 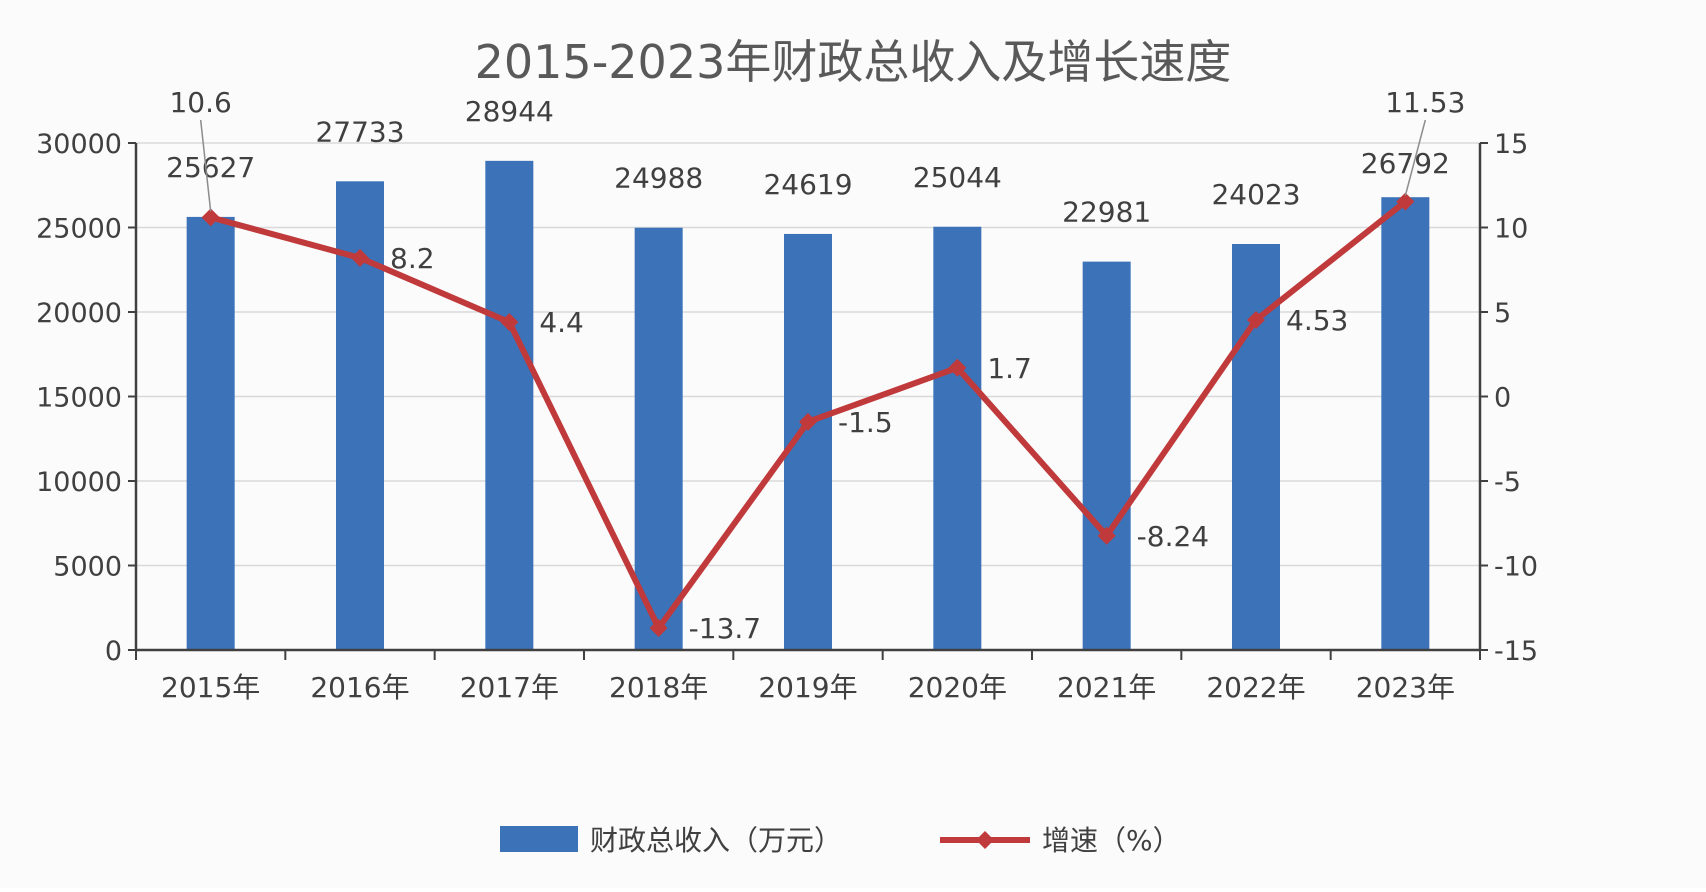 I want to click on bar-data-label: 24619, so click(x=807, y=184).